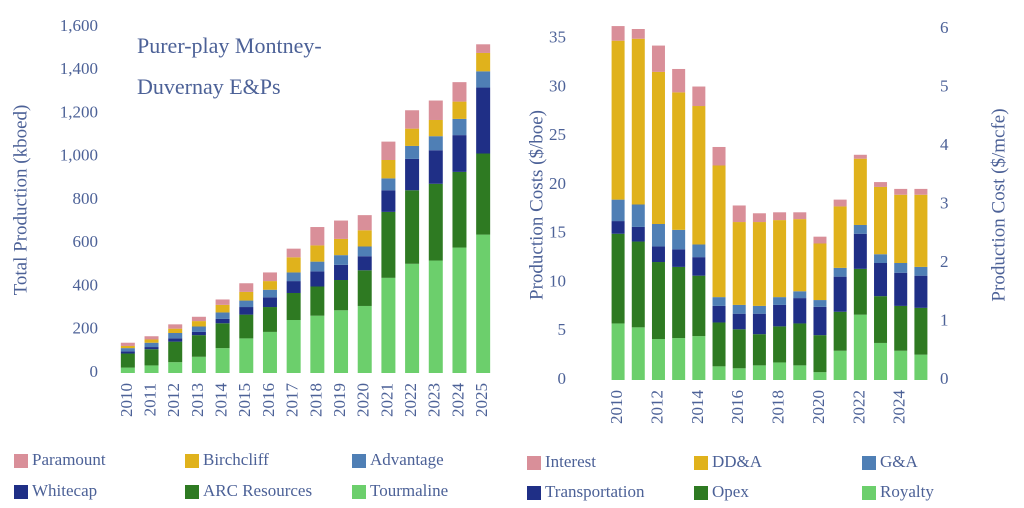  I want to click on y2-tick-label: 2, so click(944, 261).